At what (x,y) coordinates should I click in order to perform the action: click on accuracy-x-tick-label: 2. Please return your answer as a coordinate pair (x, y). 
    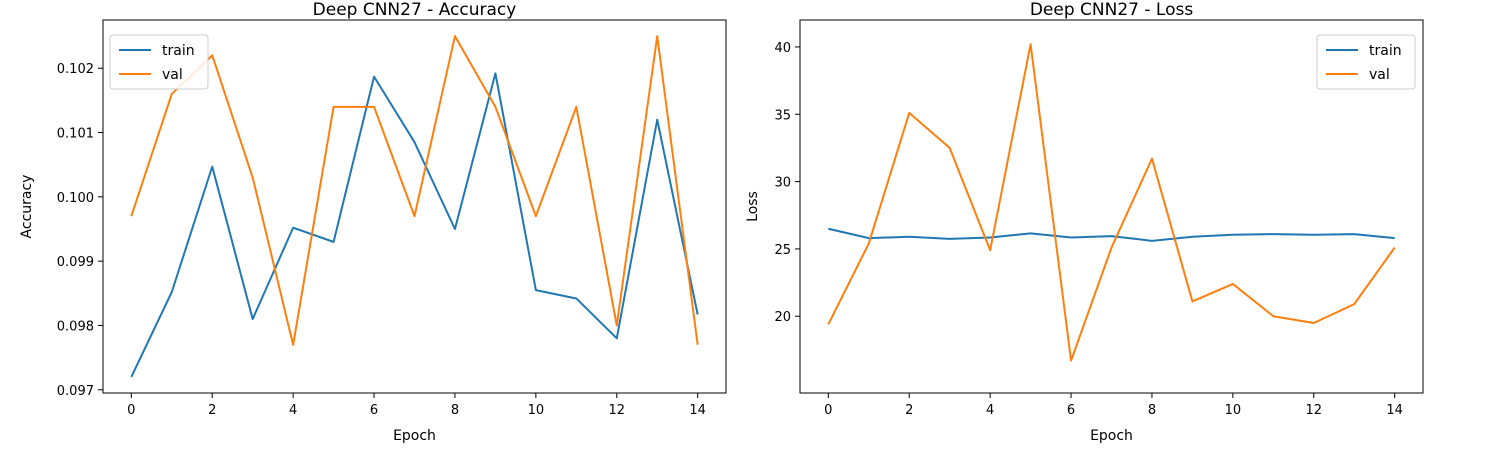
    Looking at the image, I should click on (212, 410).